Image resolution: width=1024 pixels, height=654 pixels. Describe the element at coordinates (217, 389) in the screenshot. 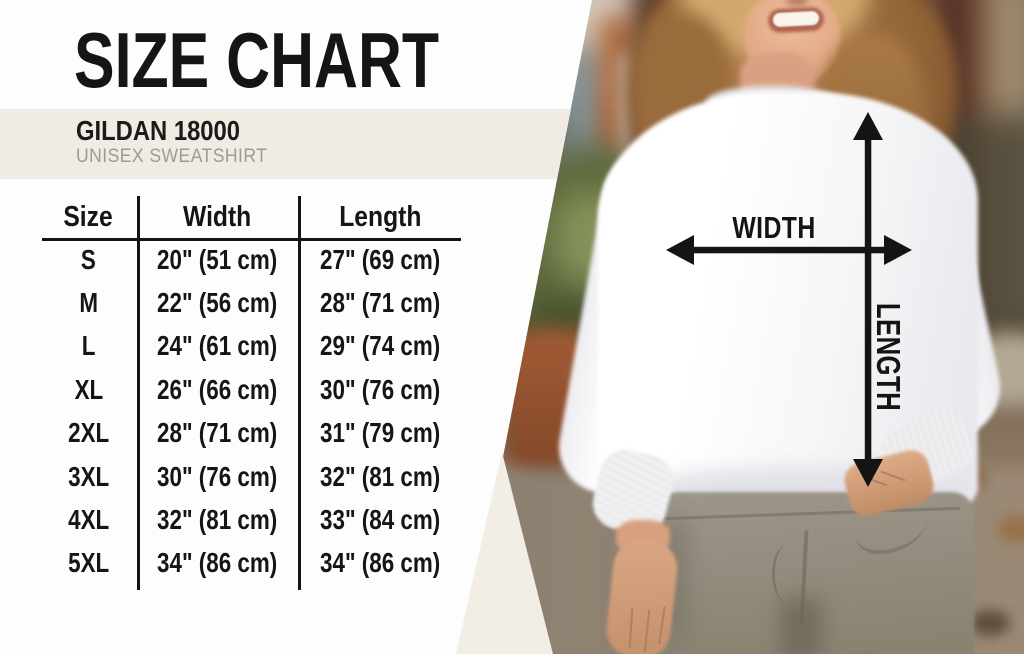

I see `width-cell: 26" (66 cm)` at that location.